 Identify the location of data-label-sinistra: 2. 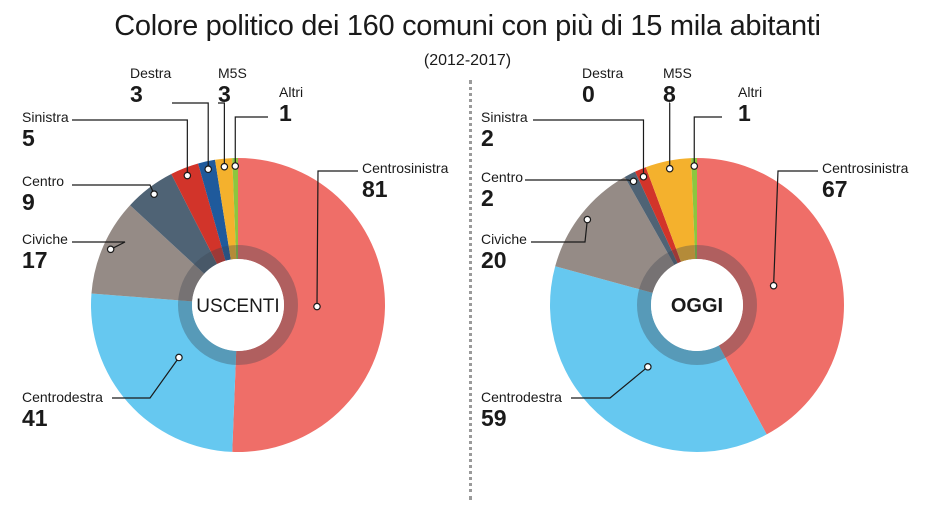
(487, 138).